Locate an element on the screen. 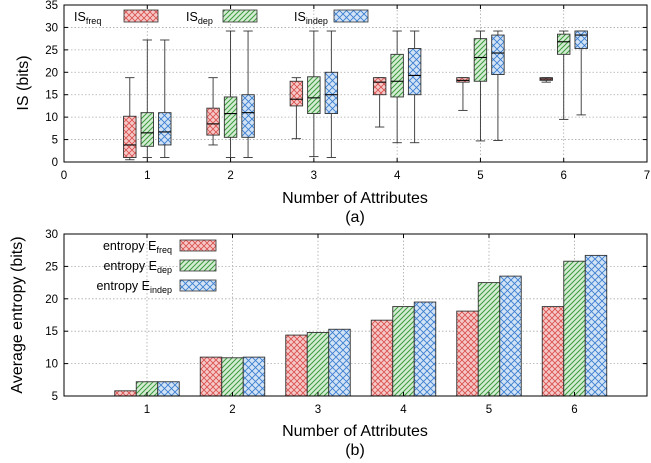  legend-a-label-indep: ISindep is located at coordinates (311, 18).